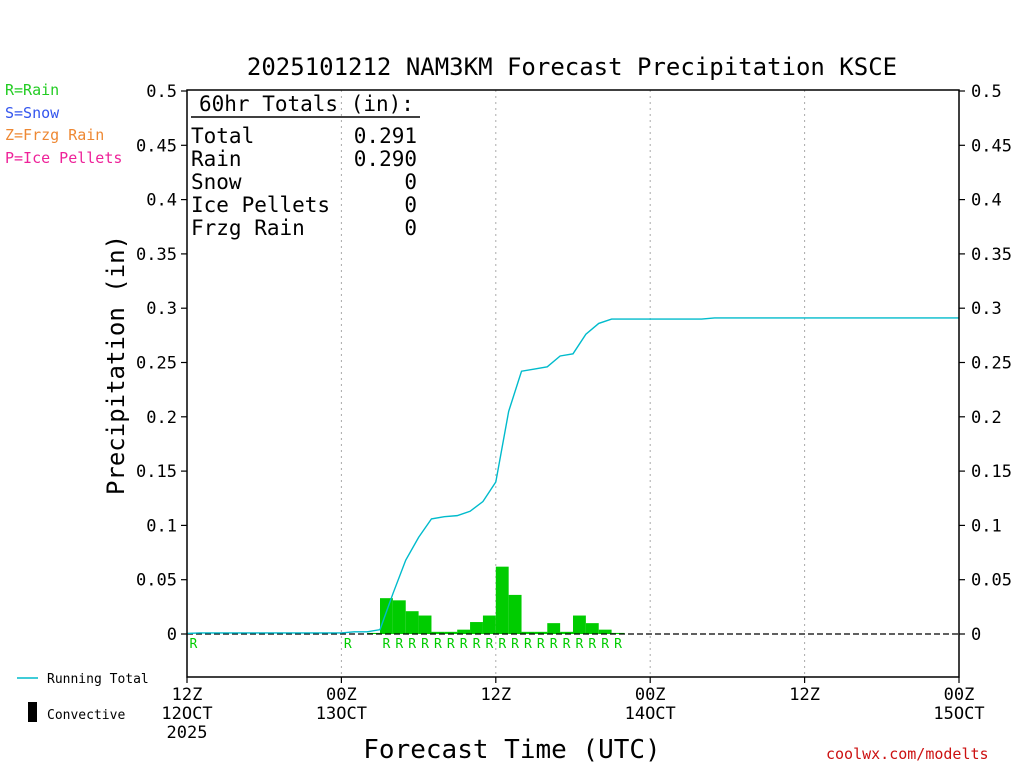 The height and width of the screenshot is (768, 1024). I want to click on y-tick-label-left: 0.15, so click(156, 472).